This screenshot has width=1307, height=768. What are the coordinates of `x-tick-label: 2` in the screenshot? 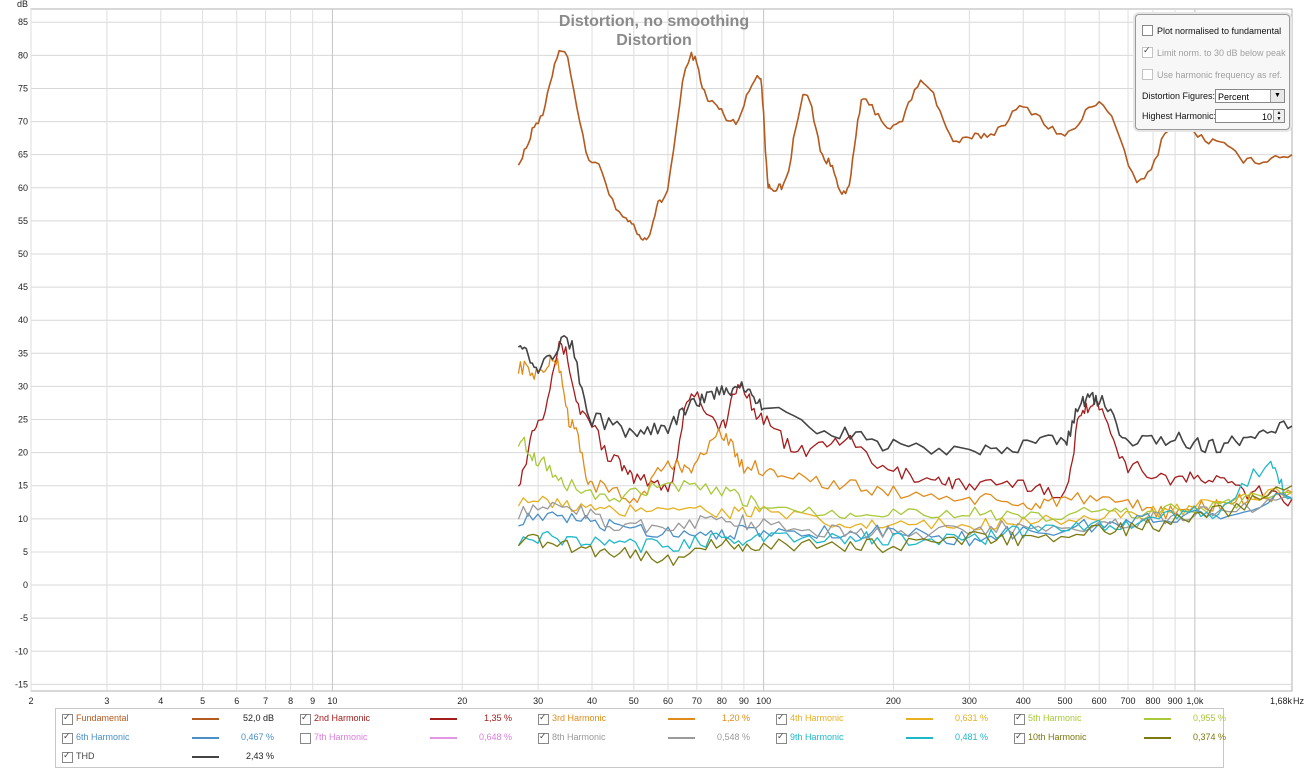 It's located at (30, 701).